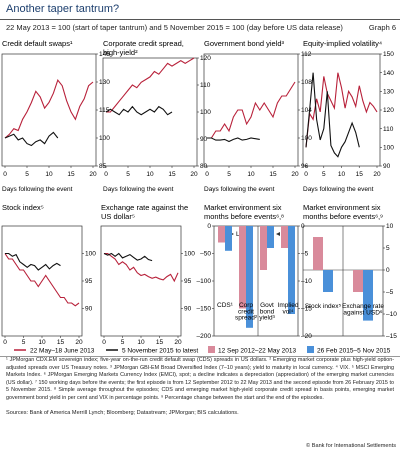  I want to click on y-tick-label: 145, so click(104, 54).